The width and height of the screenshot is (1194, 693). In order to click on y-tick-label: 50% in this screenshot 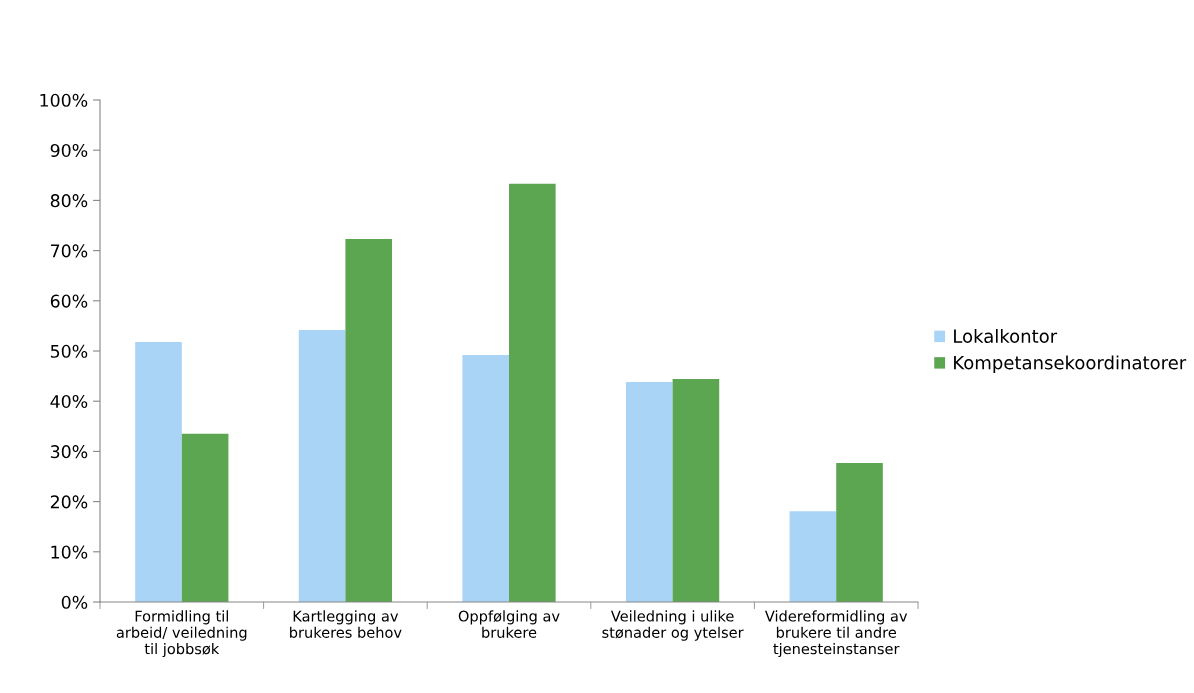, I will do `click(69, 351)`.